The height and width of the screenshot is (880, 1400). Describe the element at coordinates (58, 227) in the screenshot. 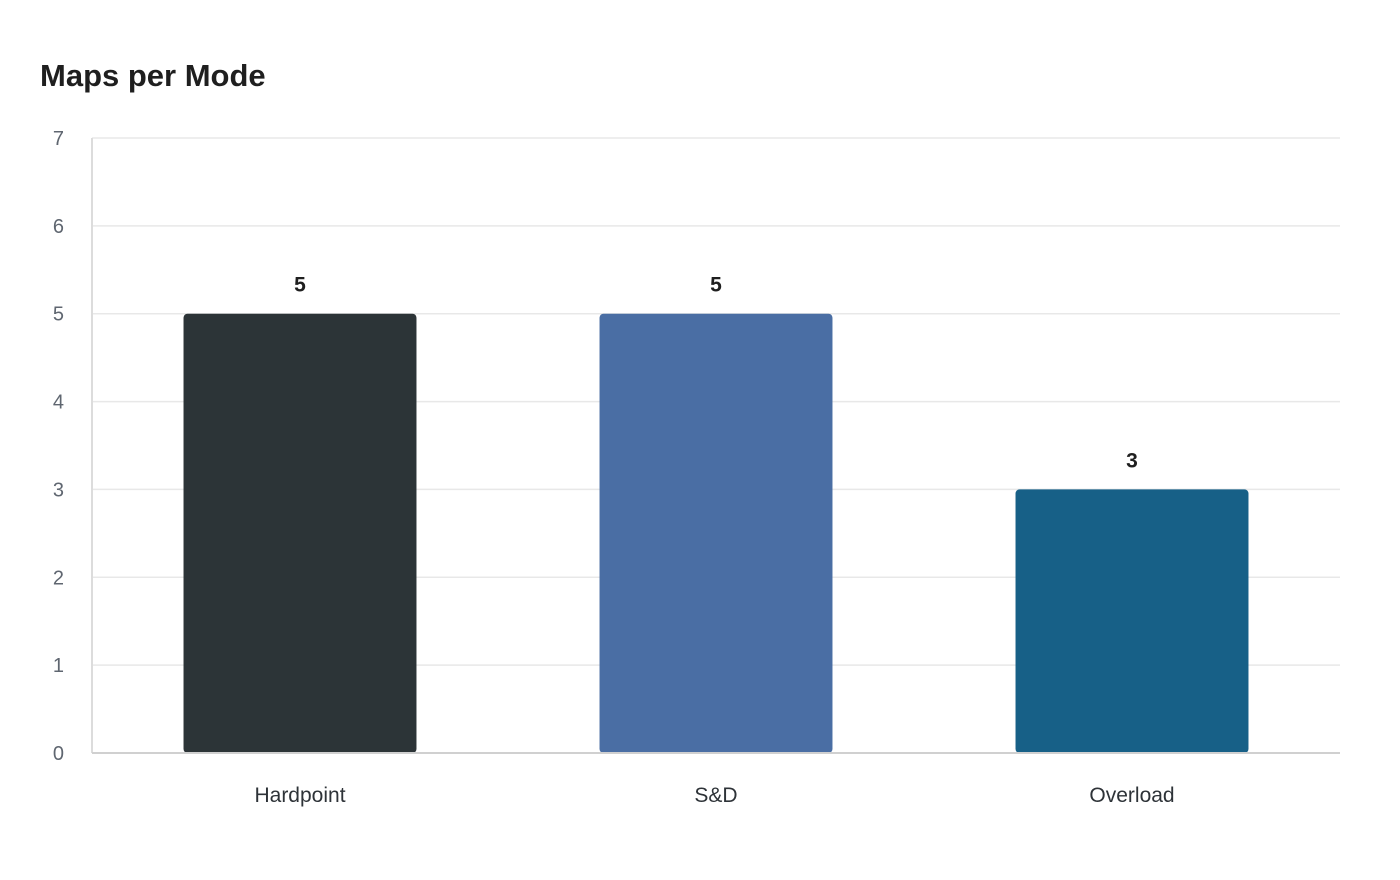

I see `y-tick-label: 6` at that location.